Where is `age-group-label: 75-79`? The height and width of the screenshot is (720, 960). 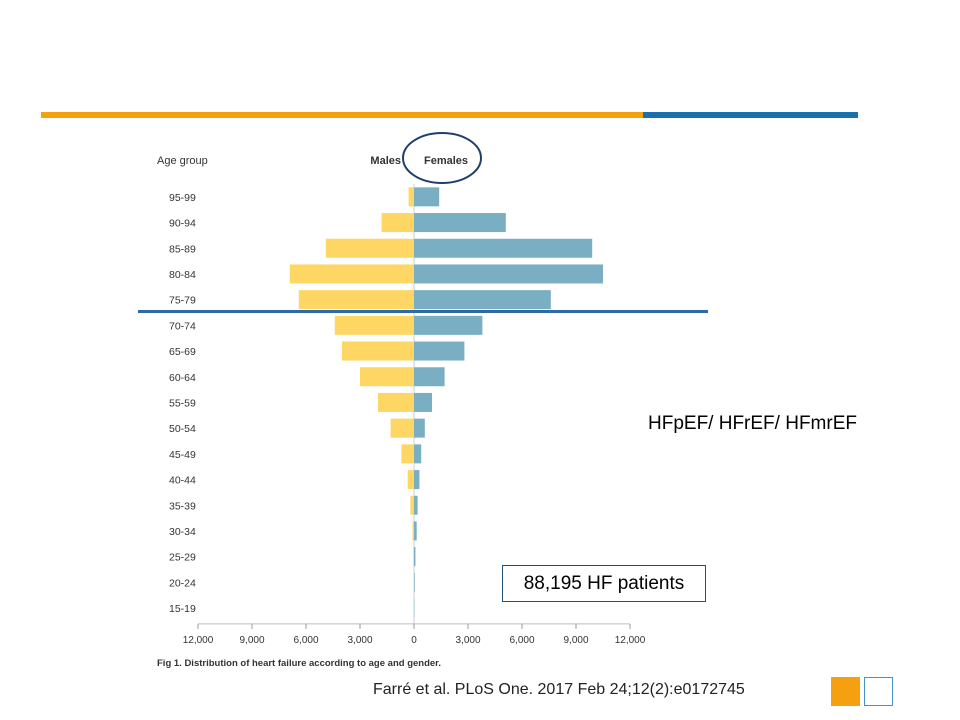 age-group-label: 75-79 is located at coordinates (182, 301).